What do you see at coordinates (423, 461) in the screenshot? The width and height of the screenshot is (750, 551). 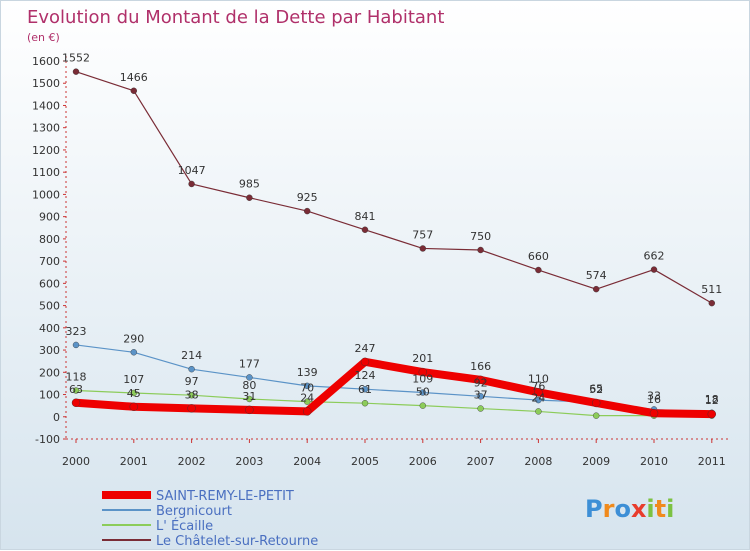 I see `x-tick-label: 2006` at bounding box center [423, 461].